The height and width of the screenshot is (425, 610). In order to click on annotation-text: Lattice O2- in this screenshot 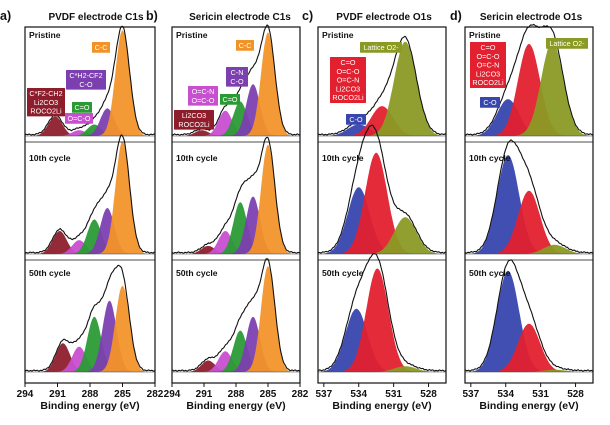, I will do `click(567, 43)`.